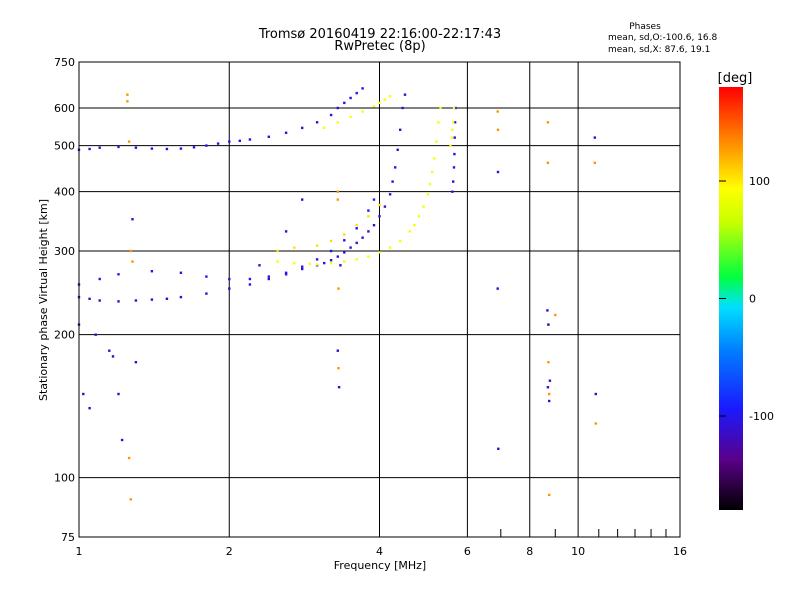 The image size is (800, 600). What do you see at coordinates (746, 290) in the screenshot?
I see `colorbar: [deg] -100 0 100` at bounding box center [746, 290].